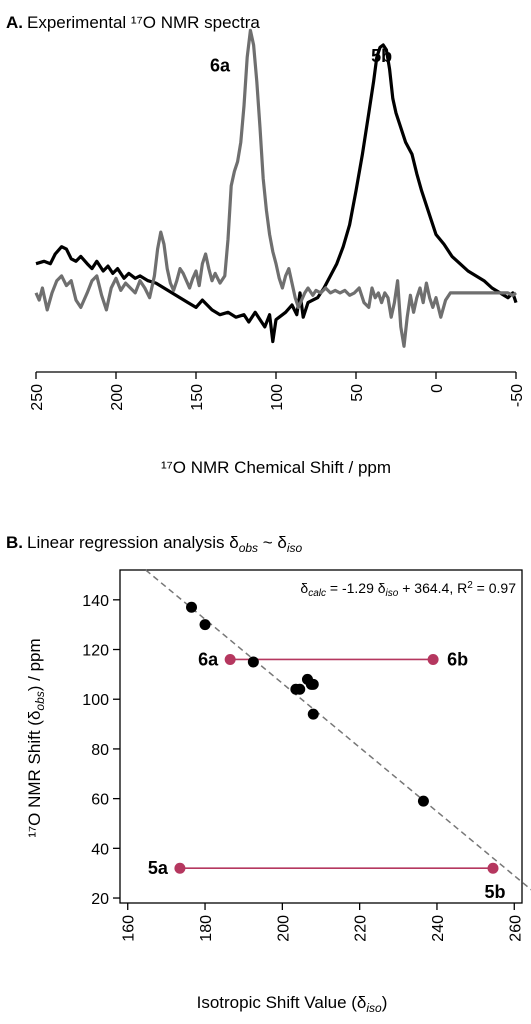 This screenshot has width=531, height=1024. What do you see at coordinates (392, 593) in the screenshot?
I see `eq-sub-iso: iso` at bounding box center [392, 593].